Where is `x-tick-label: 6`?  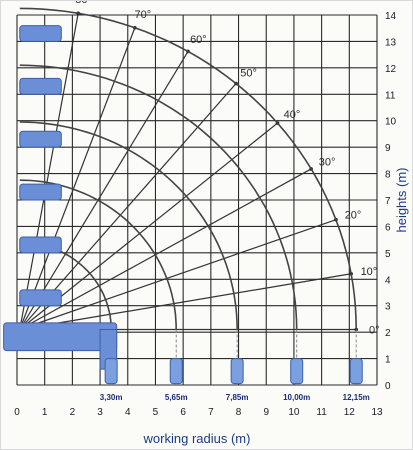
x-tick-label: 6 is located at coordinates (183, 412).